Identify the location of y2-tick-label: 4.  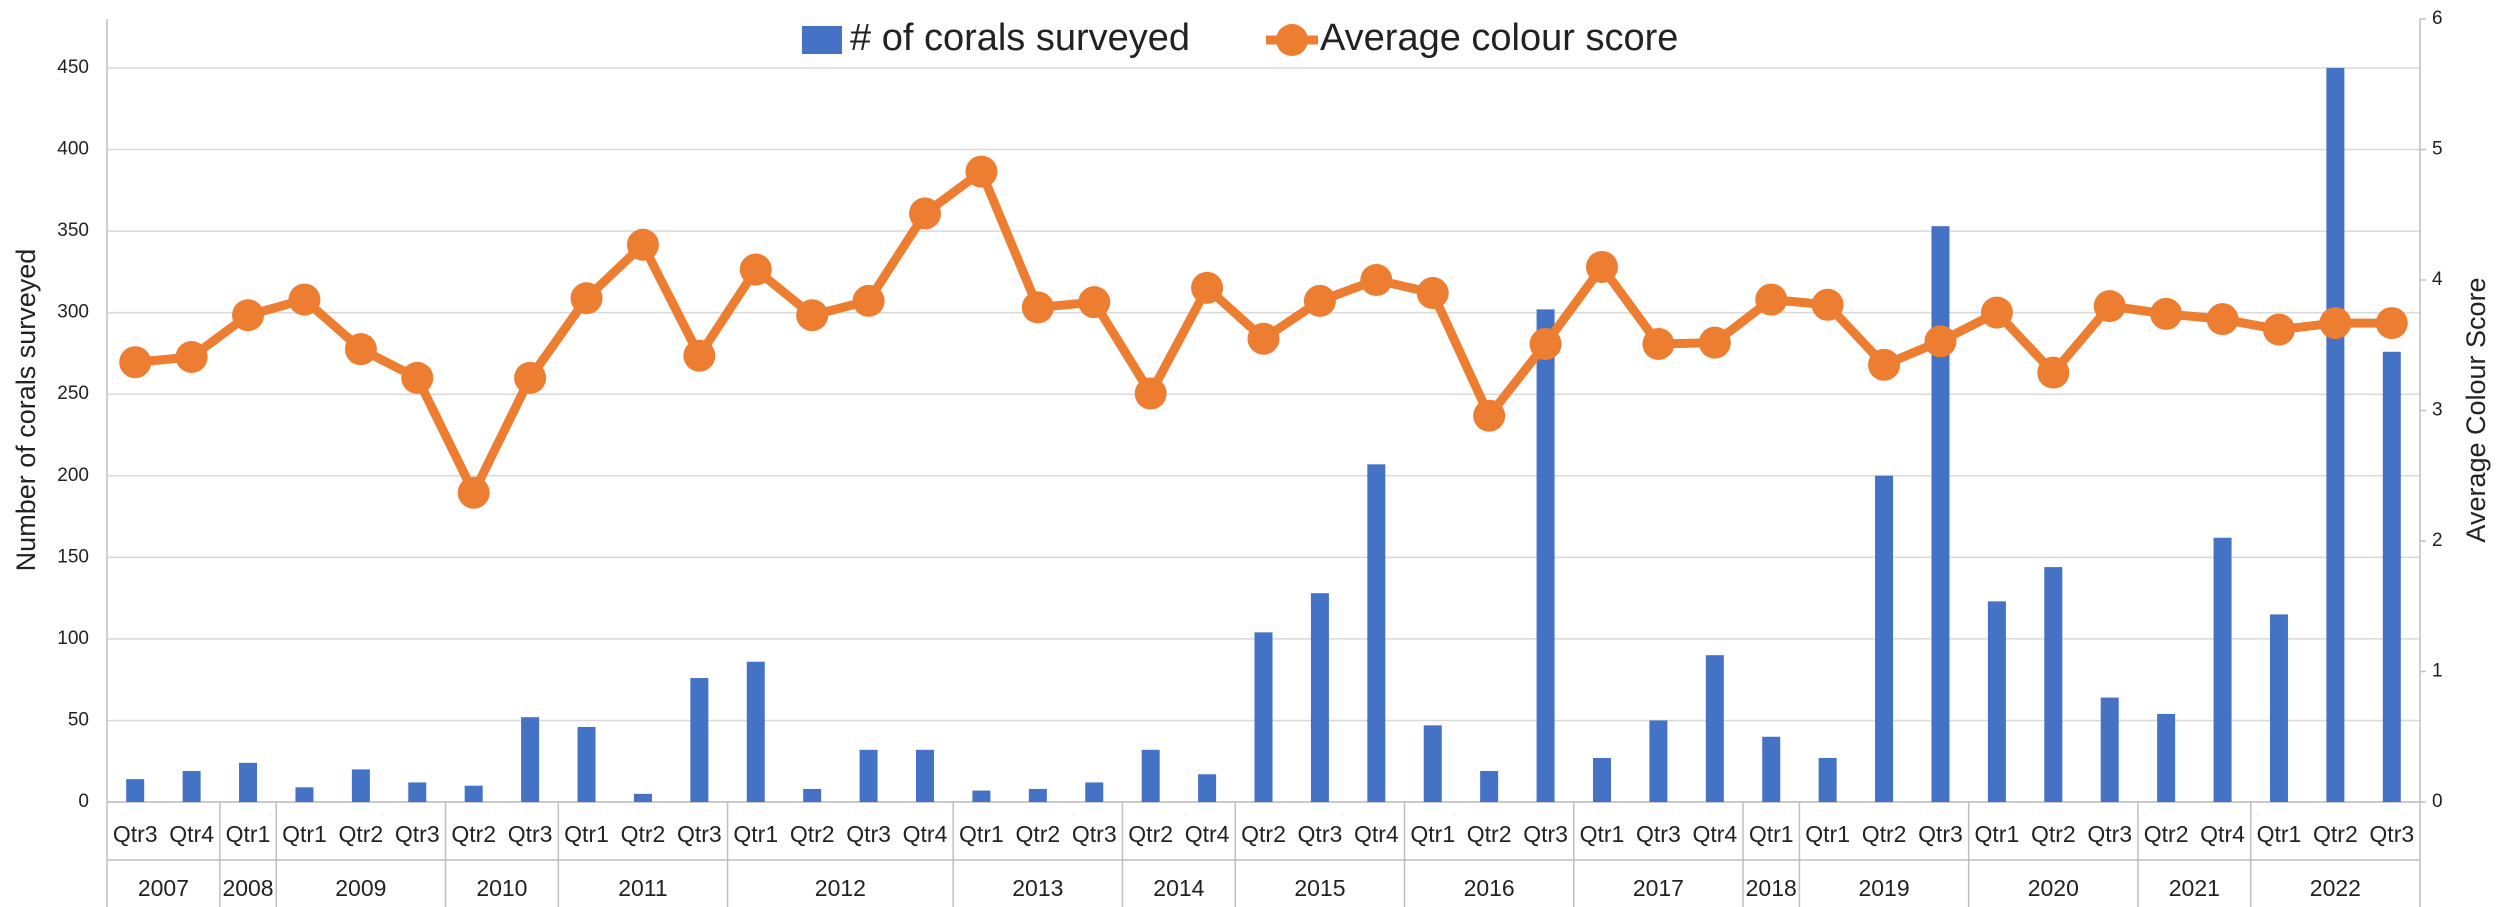
(2437, 279).